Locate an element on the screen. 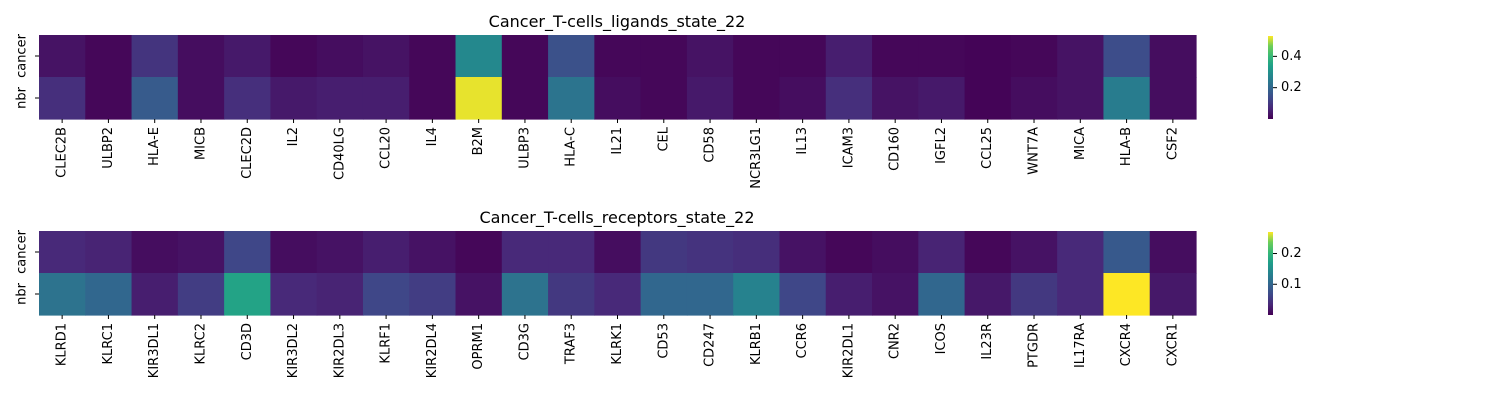 The height and width of the screenshot is (400, 1500). column-label-il21: IL21 is located at coordinates (617, 141).